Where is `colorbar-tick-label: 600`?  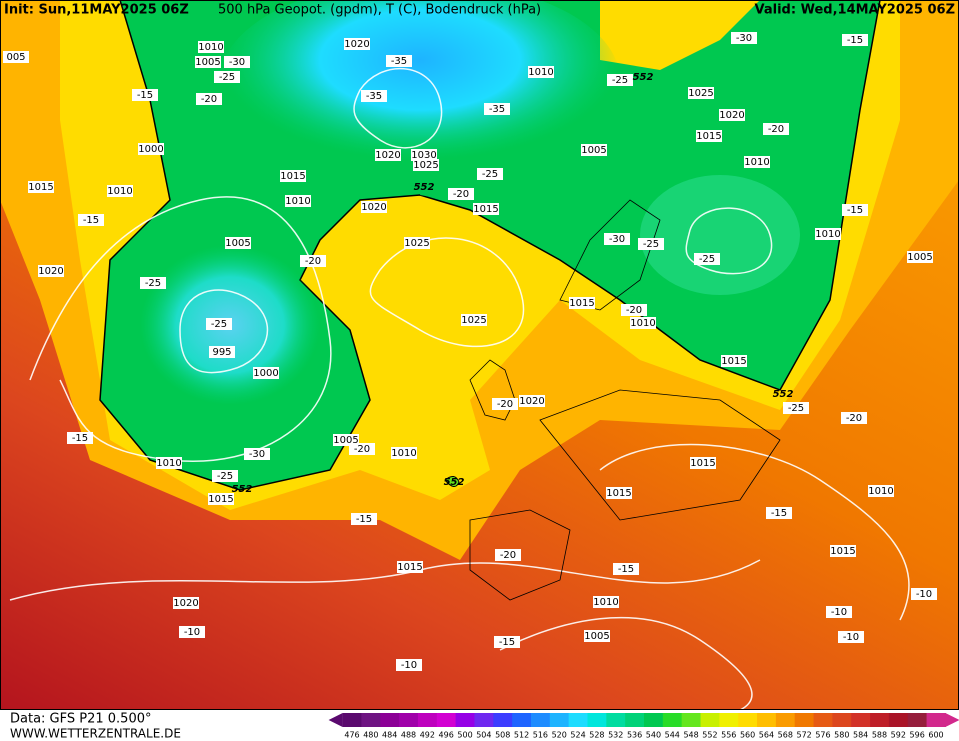 colorbar-tick-label: 600 is located at coordinates (935, 735).